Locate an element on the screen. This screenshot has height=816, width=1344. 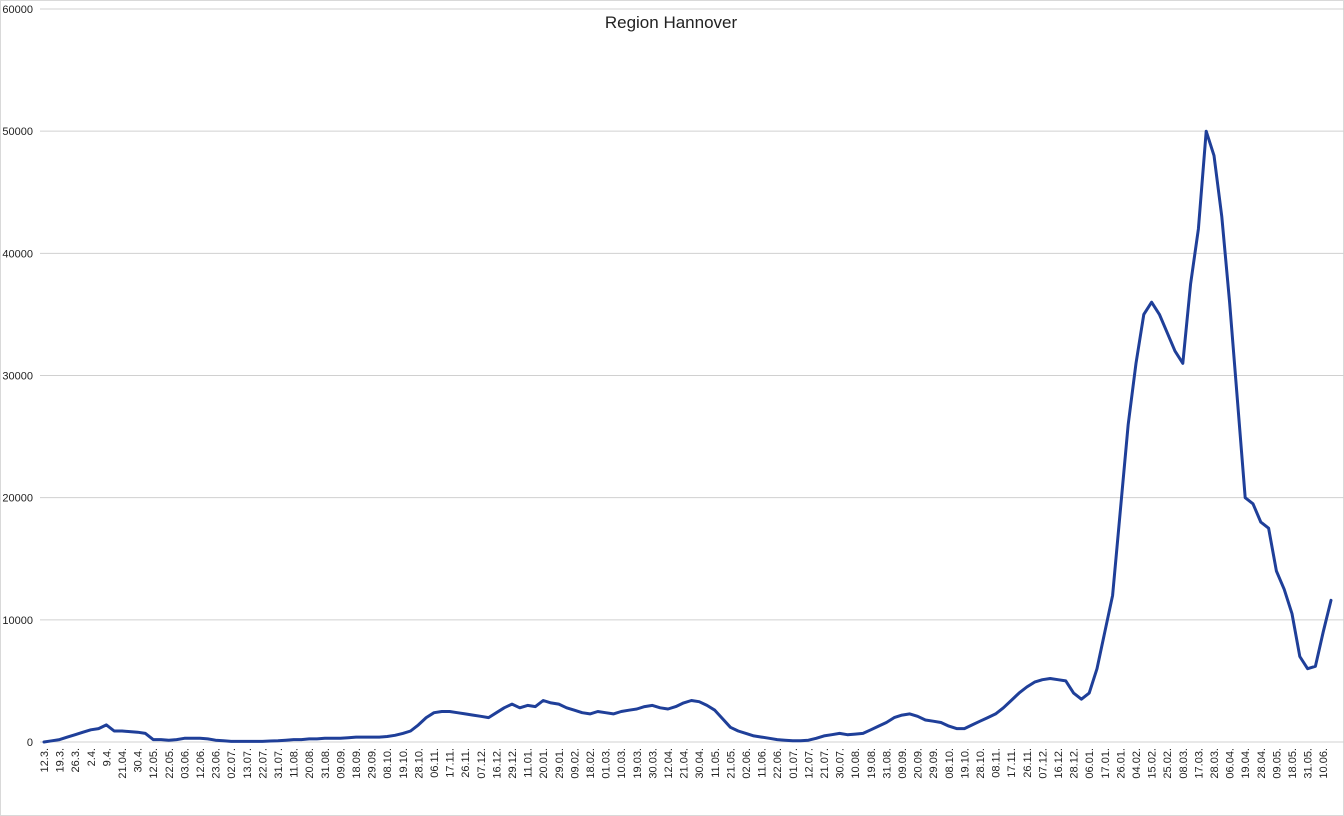
x-tick-label: 11.05. is located at coordinates (716, 763).